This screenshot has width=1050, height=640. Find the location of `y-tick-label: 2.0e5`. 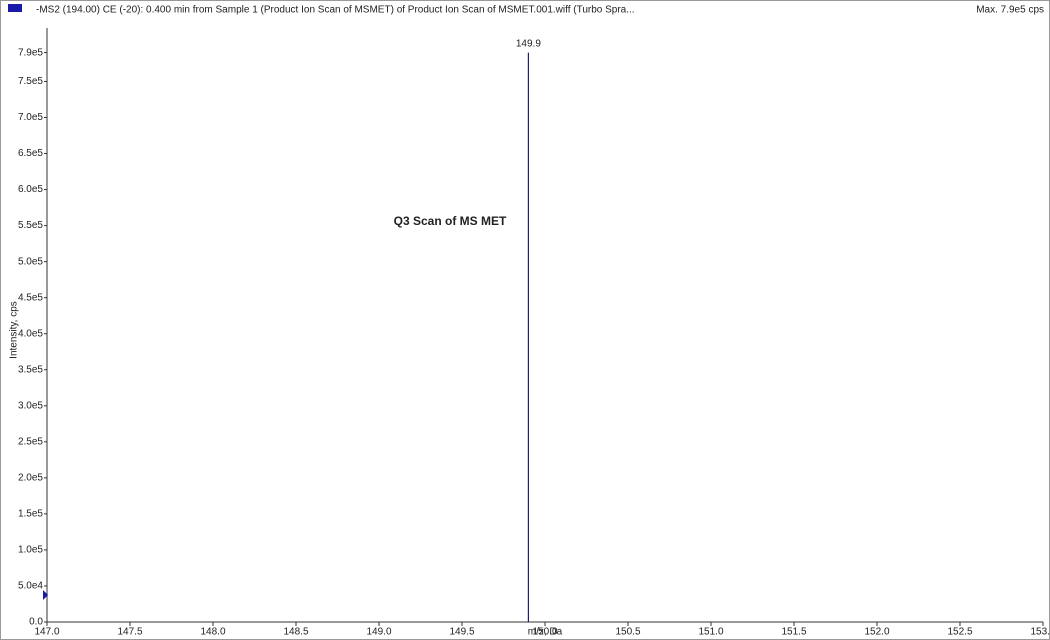

y-tick-label: 2.0e5 is located at coordinates (30, 477).